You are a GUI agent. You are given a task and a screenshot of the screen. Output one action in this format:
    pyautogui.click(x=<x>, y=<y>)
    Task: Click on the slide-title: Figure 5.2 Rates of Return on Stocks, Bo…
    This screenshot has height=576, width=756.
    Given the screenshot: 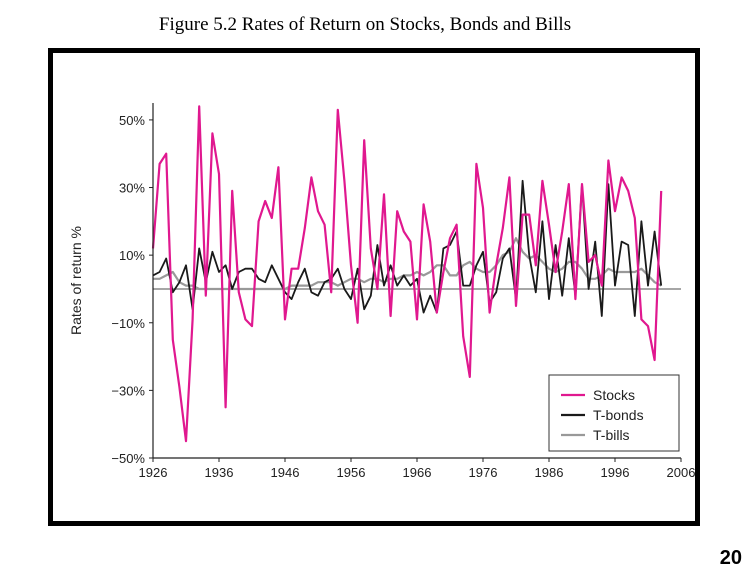 What is the action you would take?
    pyautogui.click(x=365, y=24)
    